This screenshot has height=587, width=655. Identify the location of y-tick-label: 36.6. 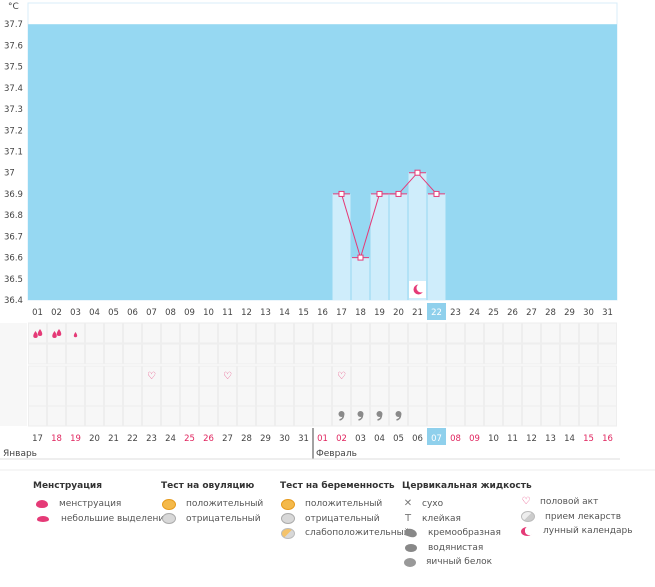
(13, 259).